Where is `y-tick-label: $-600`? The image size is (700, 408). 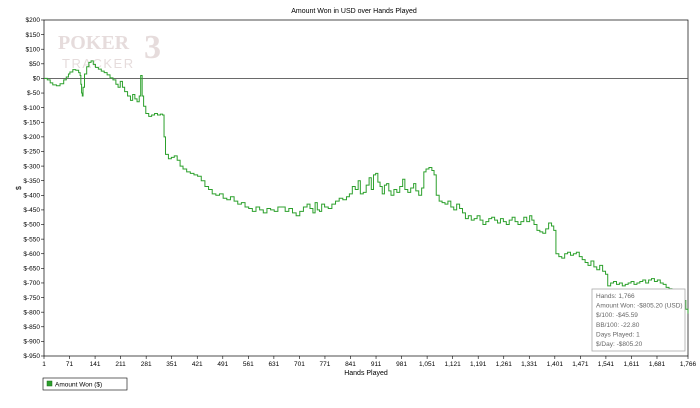 y-tick-label: $-600 is located at coordinates (31, 254).